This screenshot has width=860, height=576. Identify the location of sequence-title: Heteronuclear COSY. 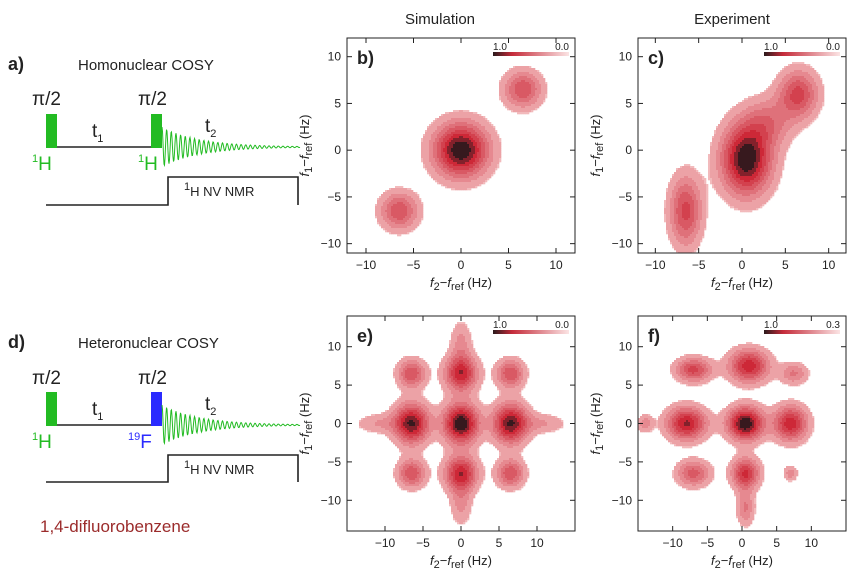
(148, 343).